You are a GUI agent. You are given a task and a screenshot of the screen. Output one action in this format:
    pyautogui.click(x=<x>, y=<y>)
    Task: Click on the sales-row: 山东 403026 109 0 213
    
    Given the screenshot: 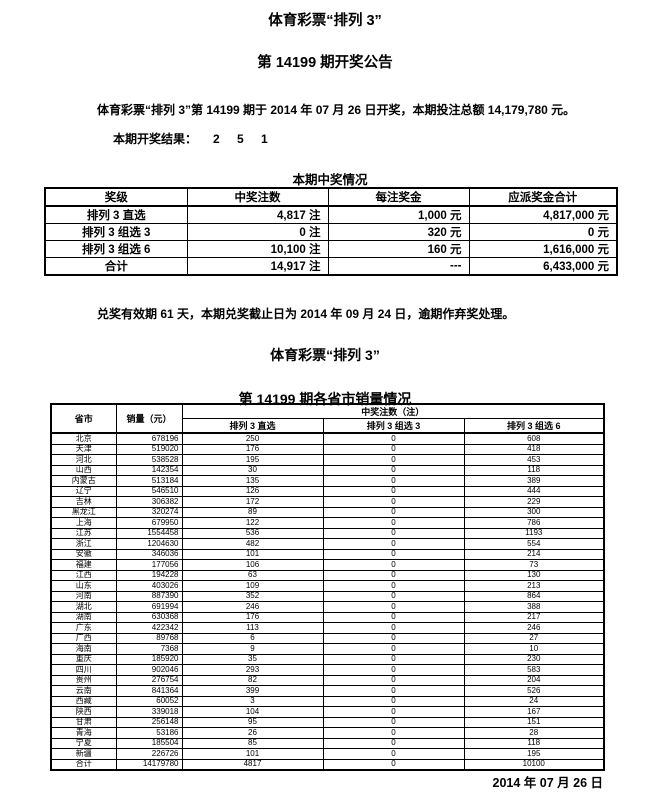 What is the action you would take?
    pyautogui.click(x=327, y=586)
    